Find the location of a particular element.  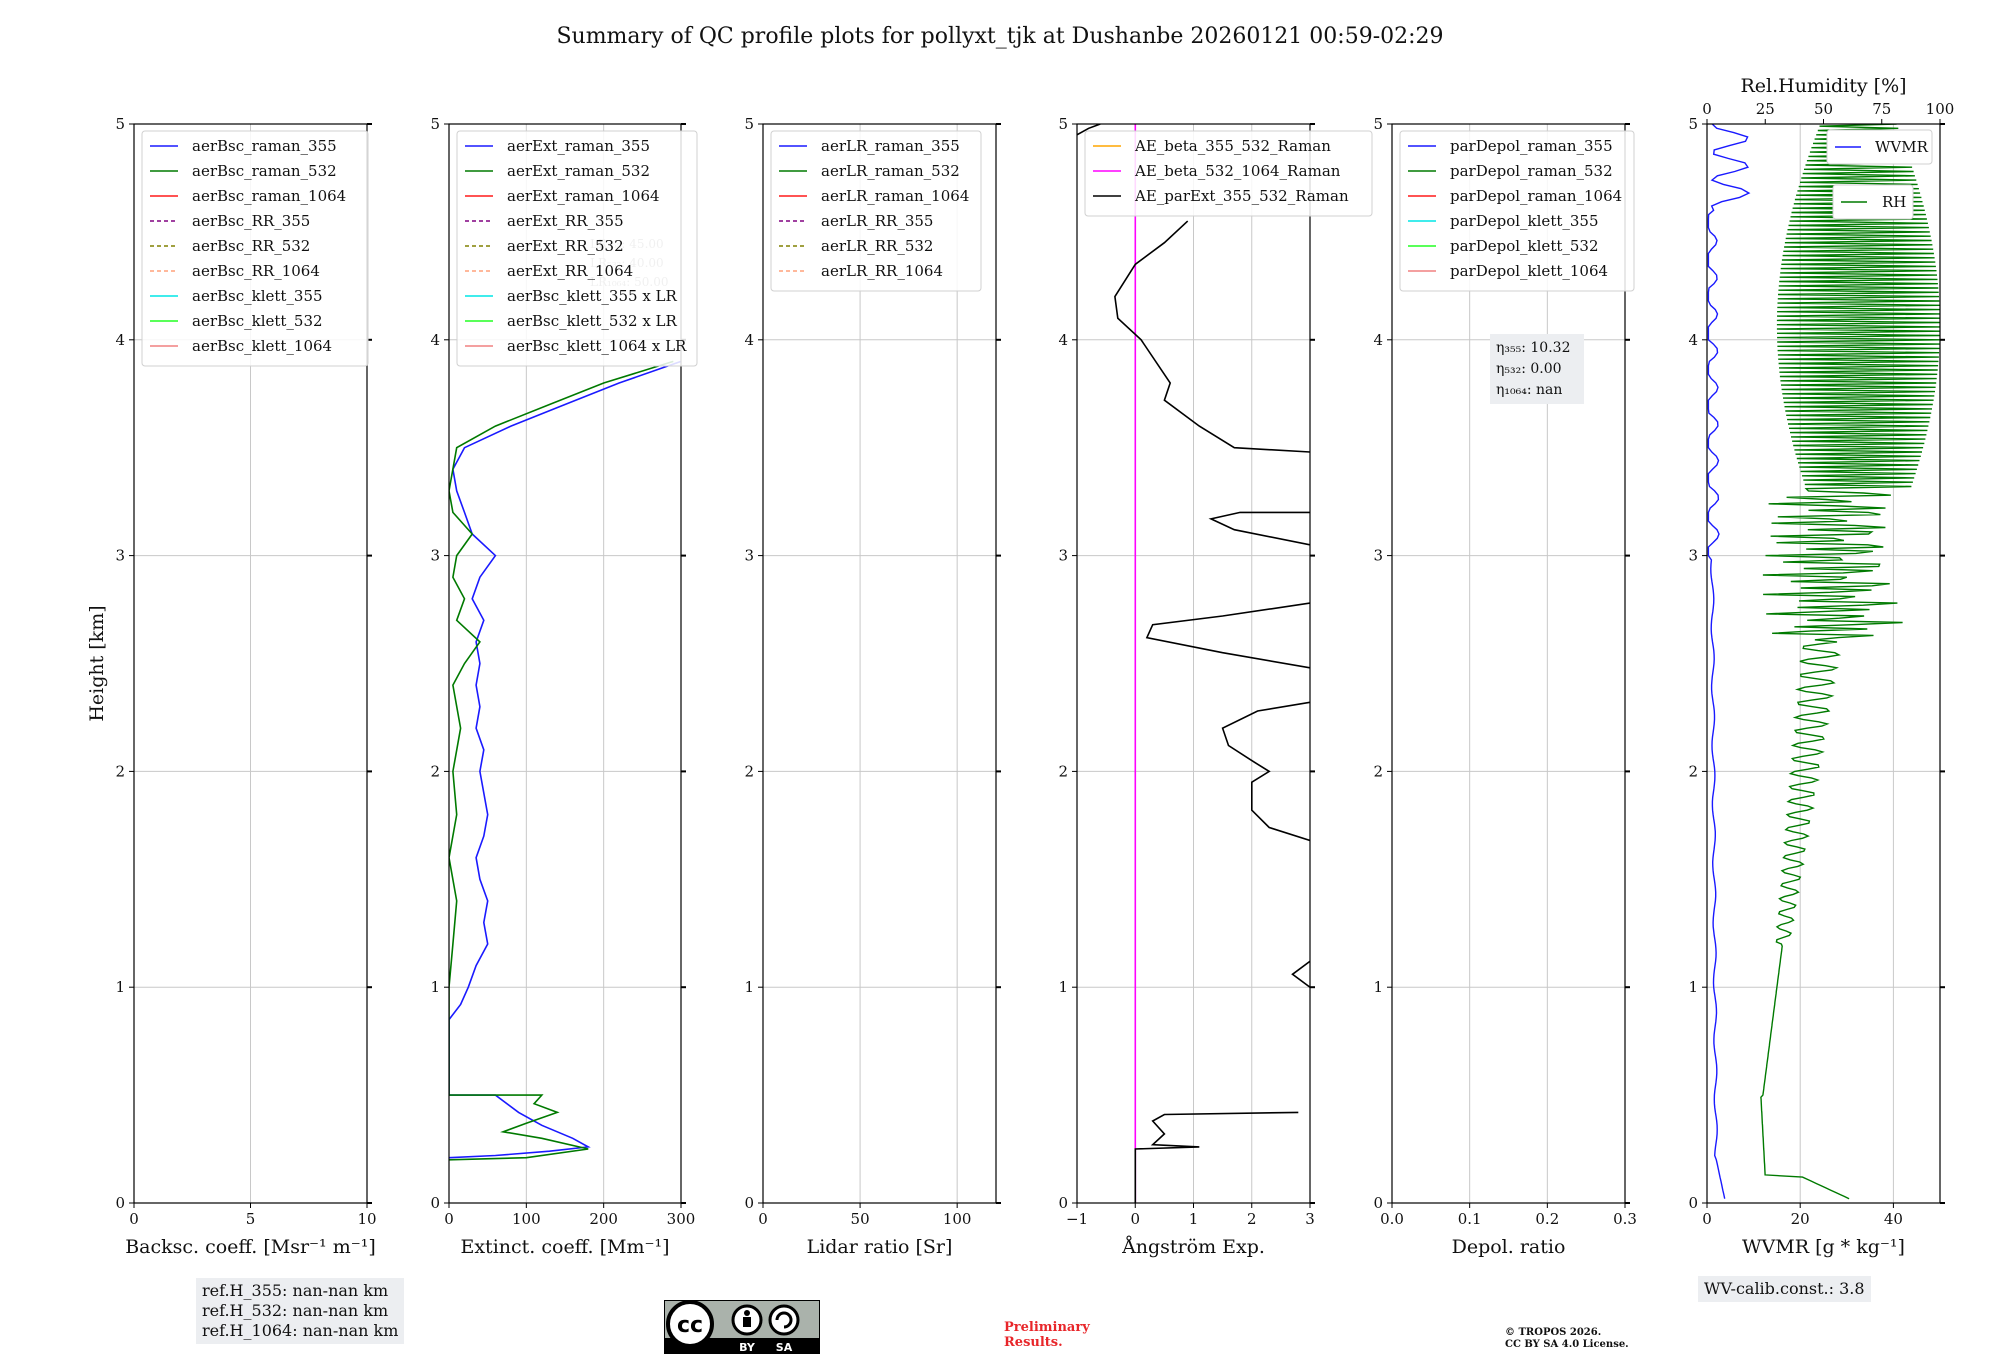

x-tick-label: 300 is located at coordinates (681, 1219).